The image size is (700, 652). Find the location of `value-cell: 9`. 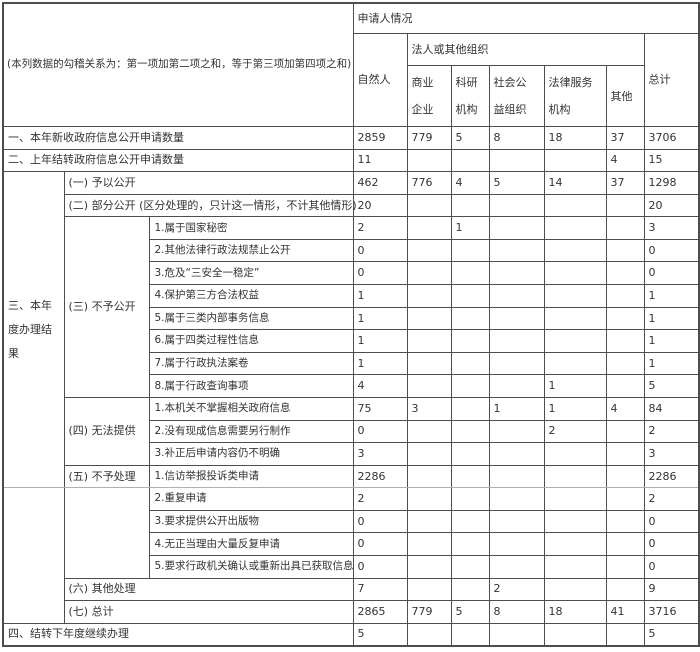

value-cell: 9 is located at coordinates (671, 589).